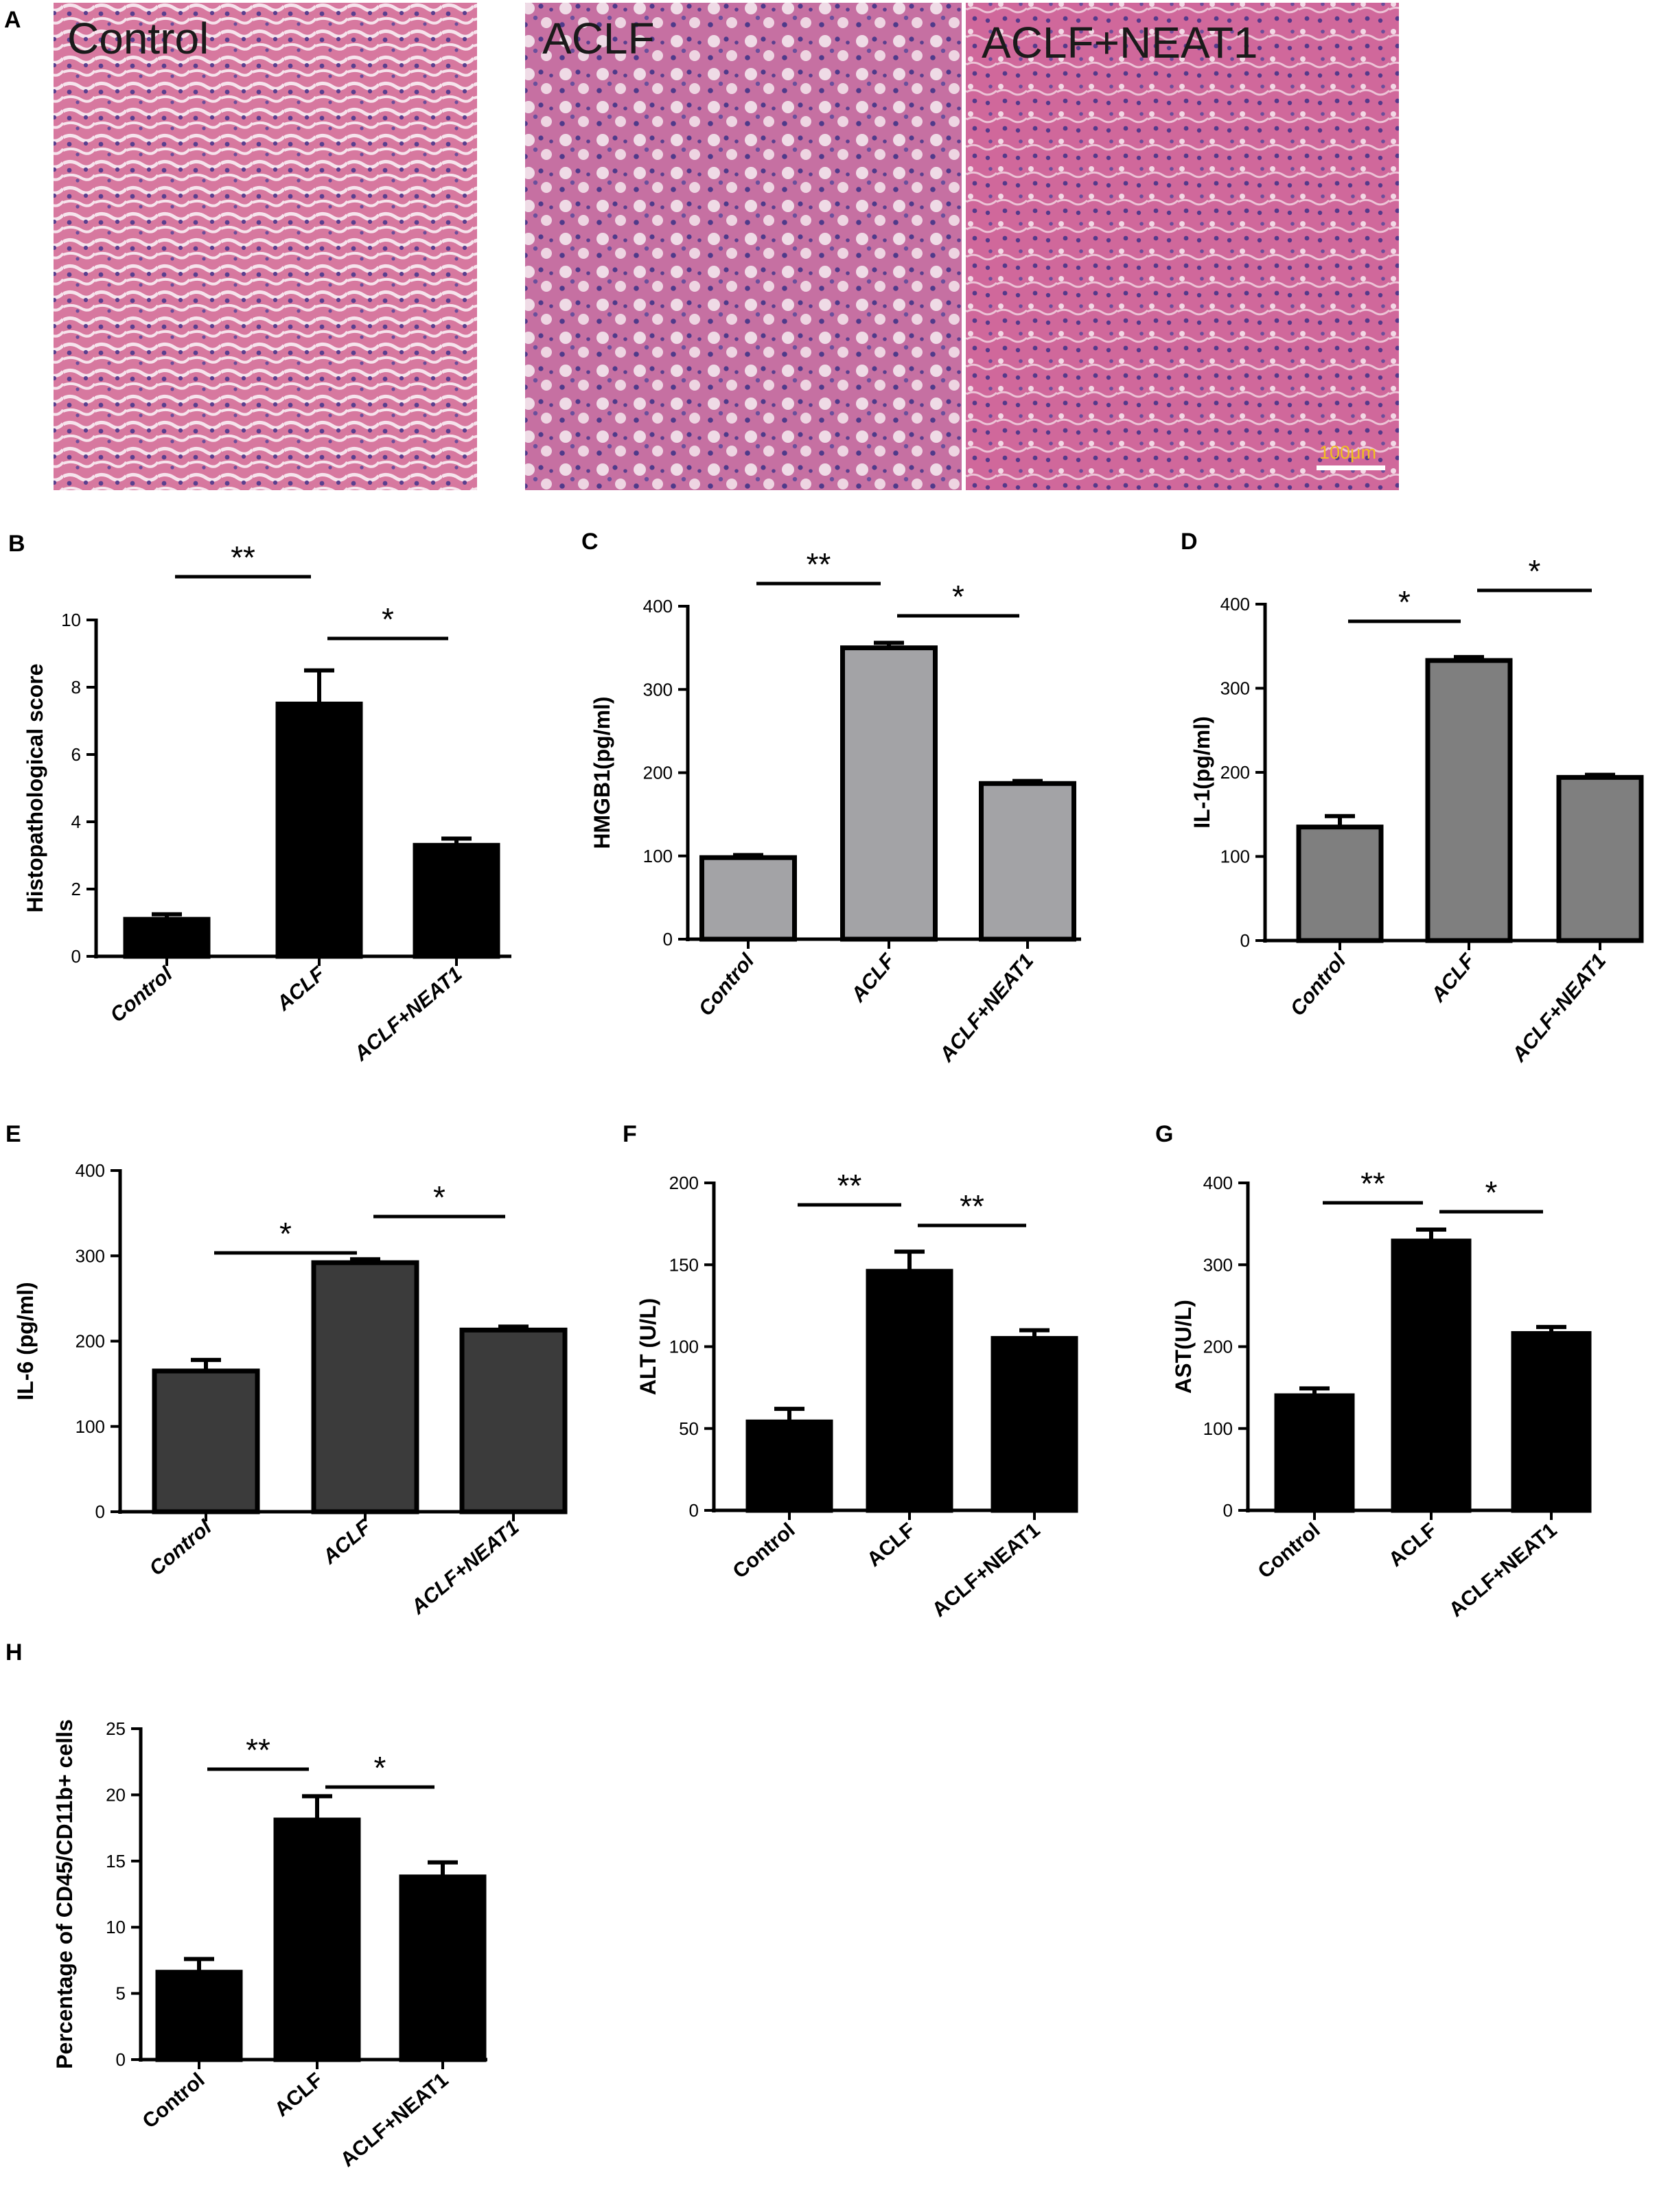 The image size is (1657, 2212). Describe the element at coordinates (1228, 1510) in the screenshot. I see `y-tick-label-g: 0` at that location.